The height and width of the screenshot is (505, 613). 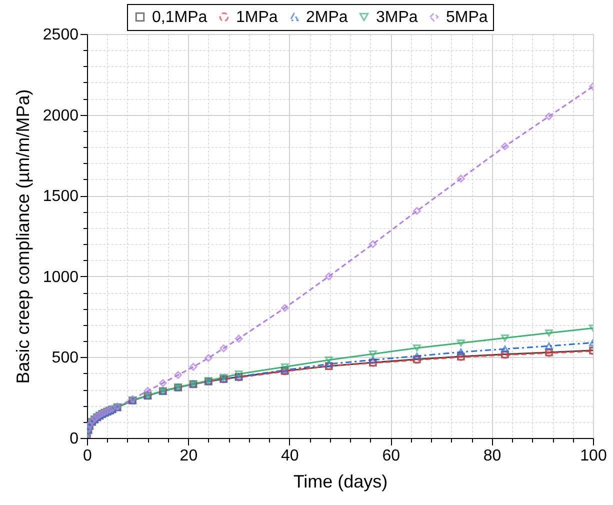 What do you see at coordinates (492, 456) in the screenshot?
I see `x-tick-label: 80` at bounding box center [492, 456].